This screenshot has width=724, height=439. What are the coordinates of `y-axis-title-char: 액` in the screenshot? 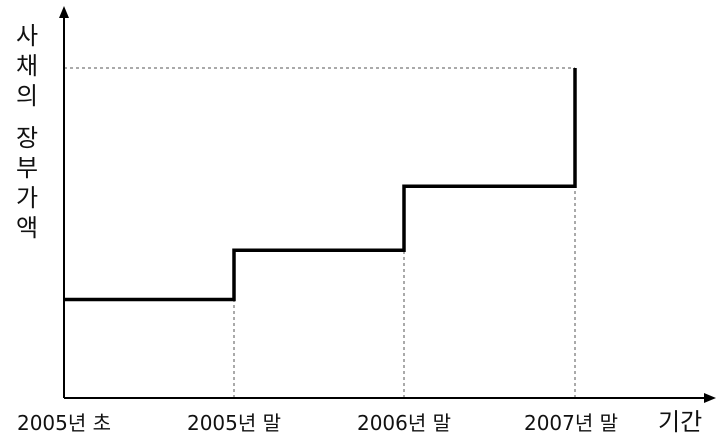 It's located at (27, 228).